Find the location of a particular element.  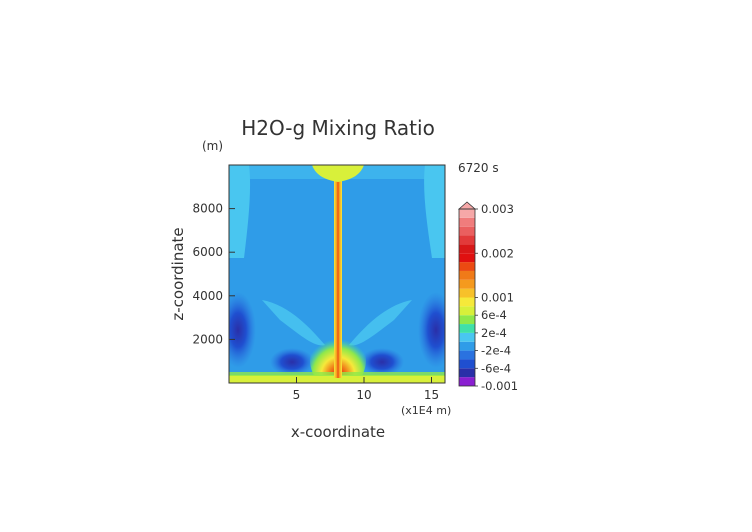

colorbar-tick-label: 0.003 is located at coordinates (497, 209).